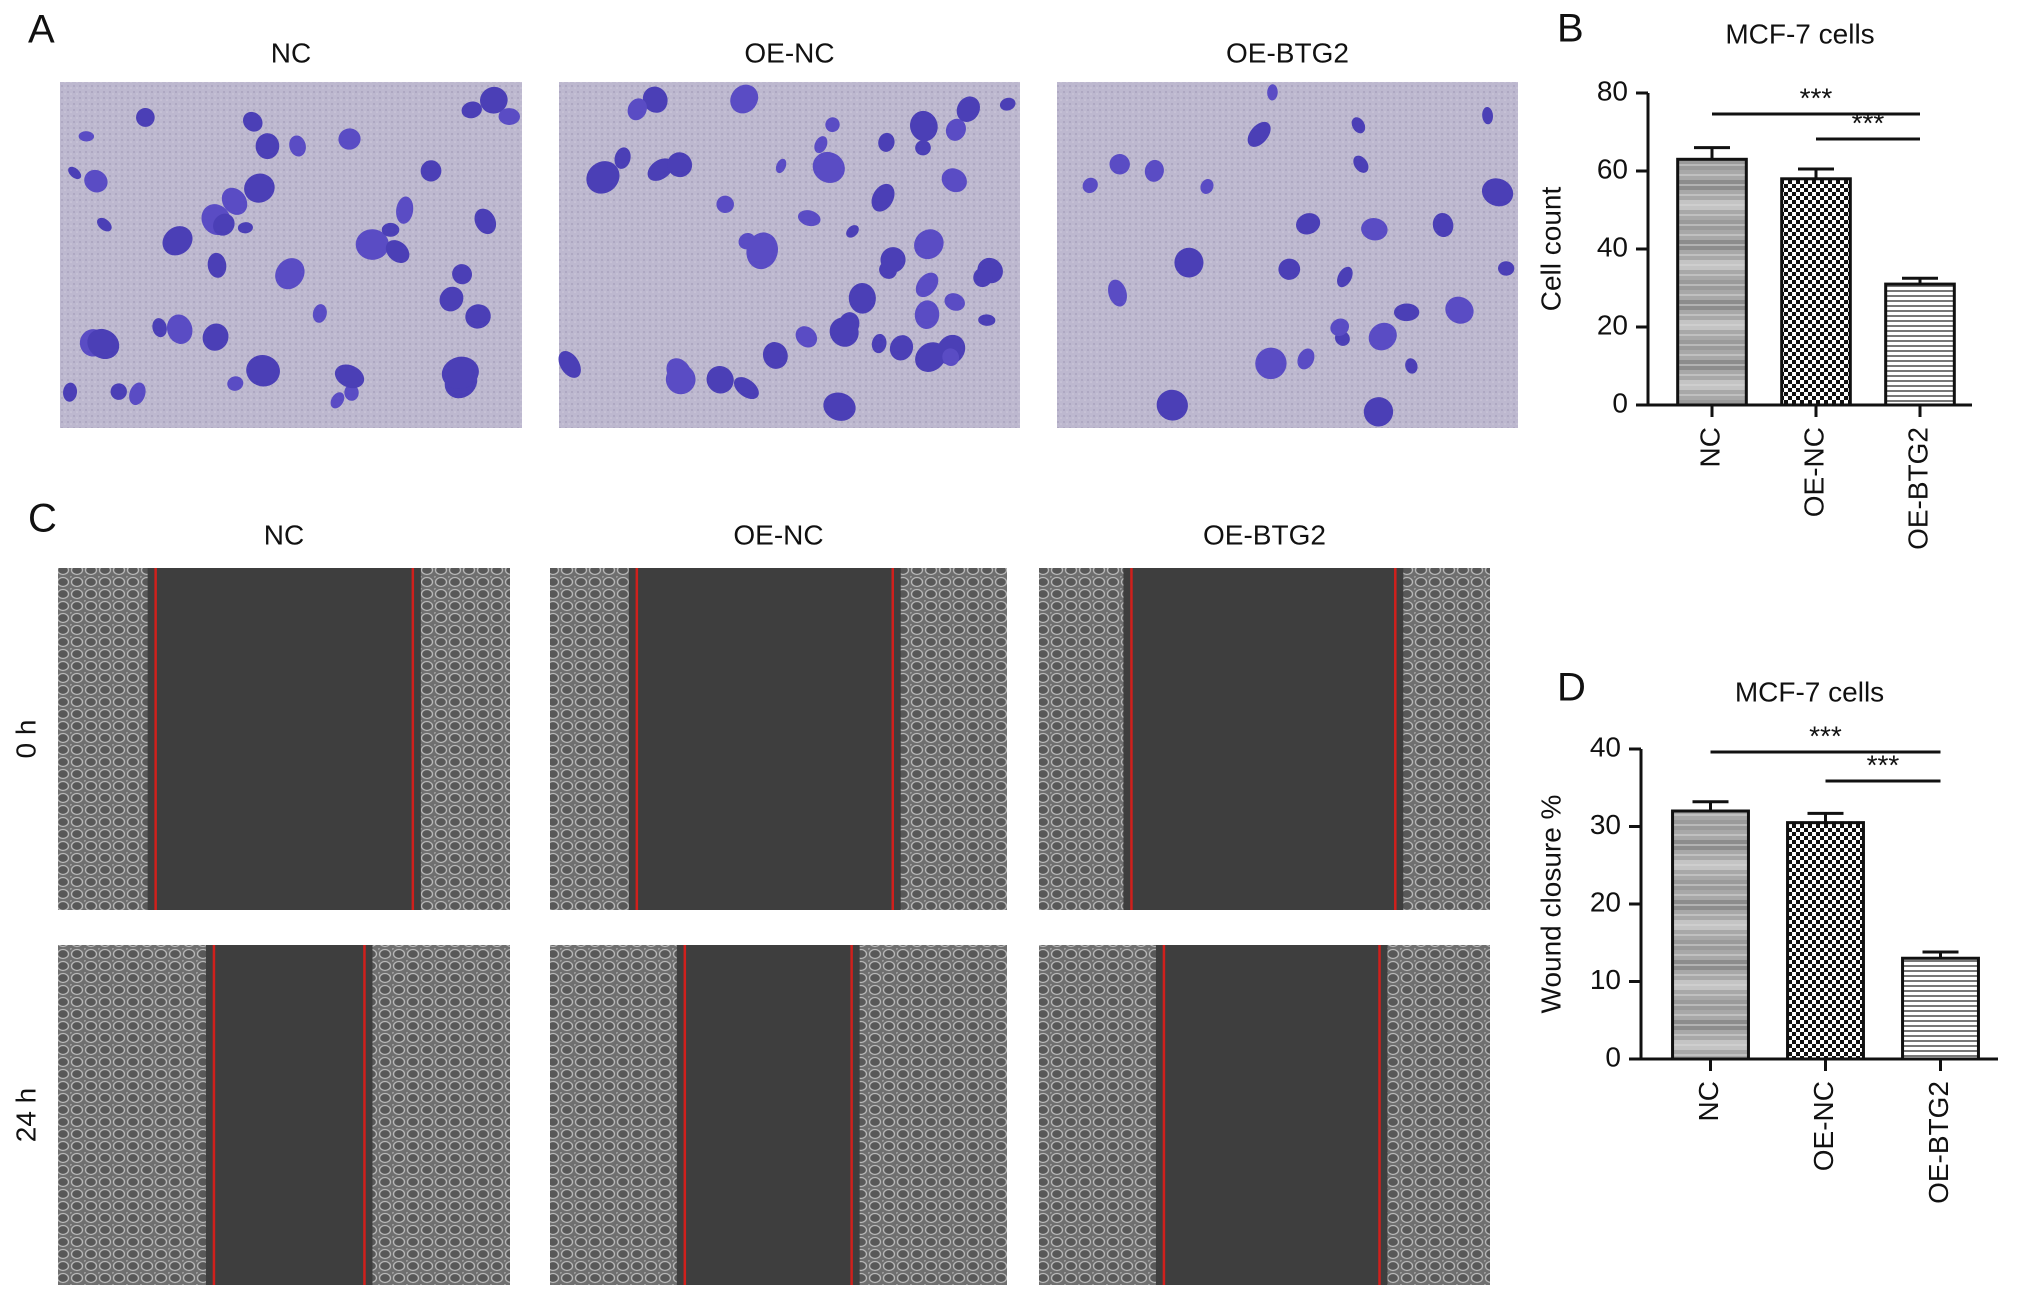 The height and width of the screenshot is (1309, 2032). What do you see at coordinates (25, 1115) in the screenshot?
I see `row-label: 24 h` at bounding box center [25, 1115].